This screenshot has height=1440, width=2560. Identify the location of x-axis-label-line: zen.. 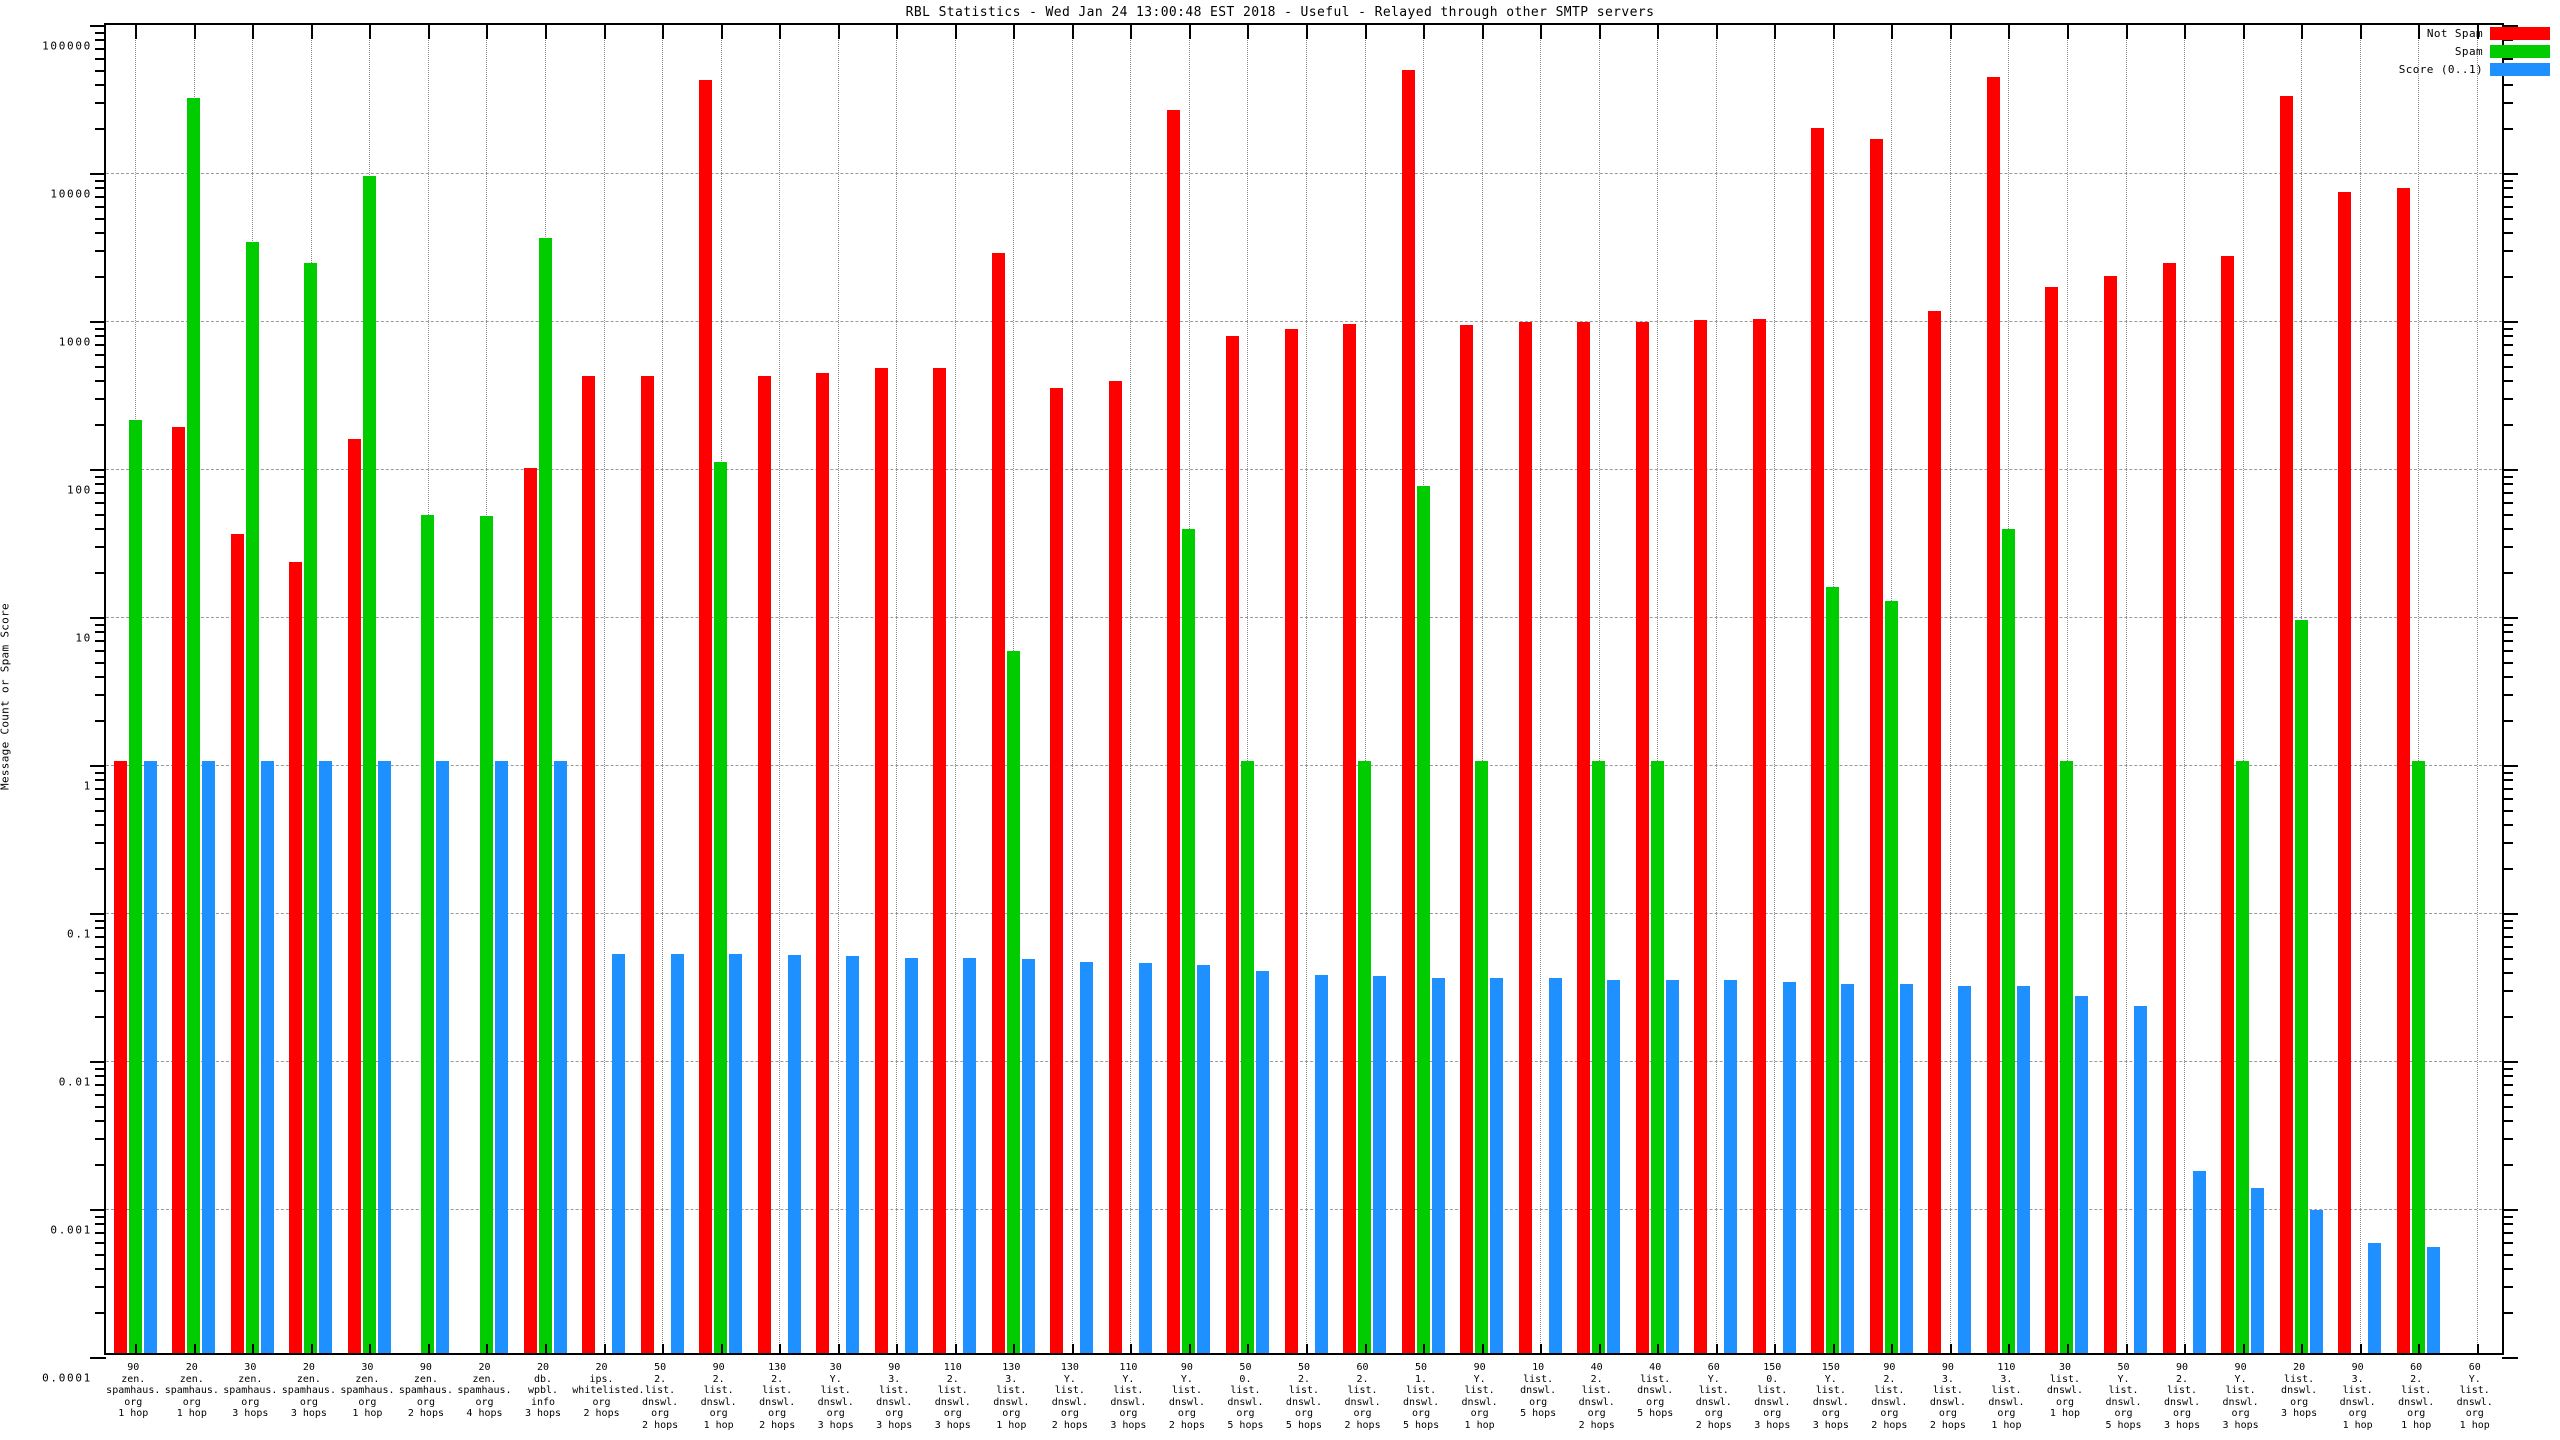
(133, 1379).